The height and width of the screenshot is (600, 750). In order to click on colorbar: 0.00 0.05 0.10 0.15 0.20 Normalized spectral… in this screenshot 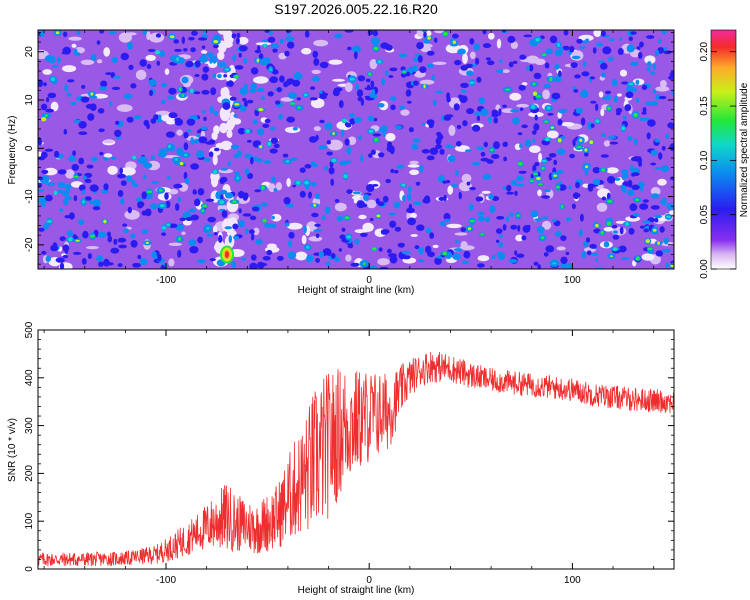, I will do `click(724, 154)`.